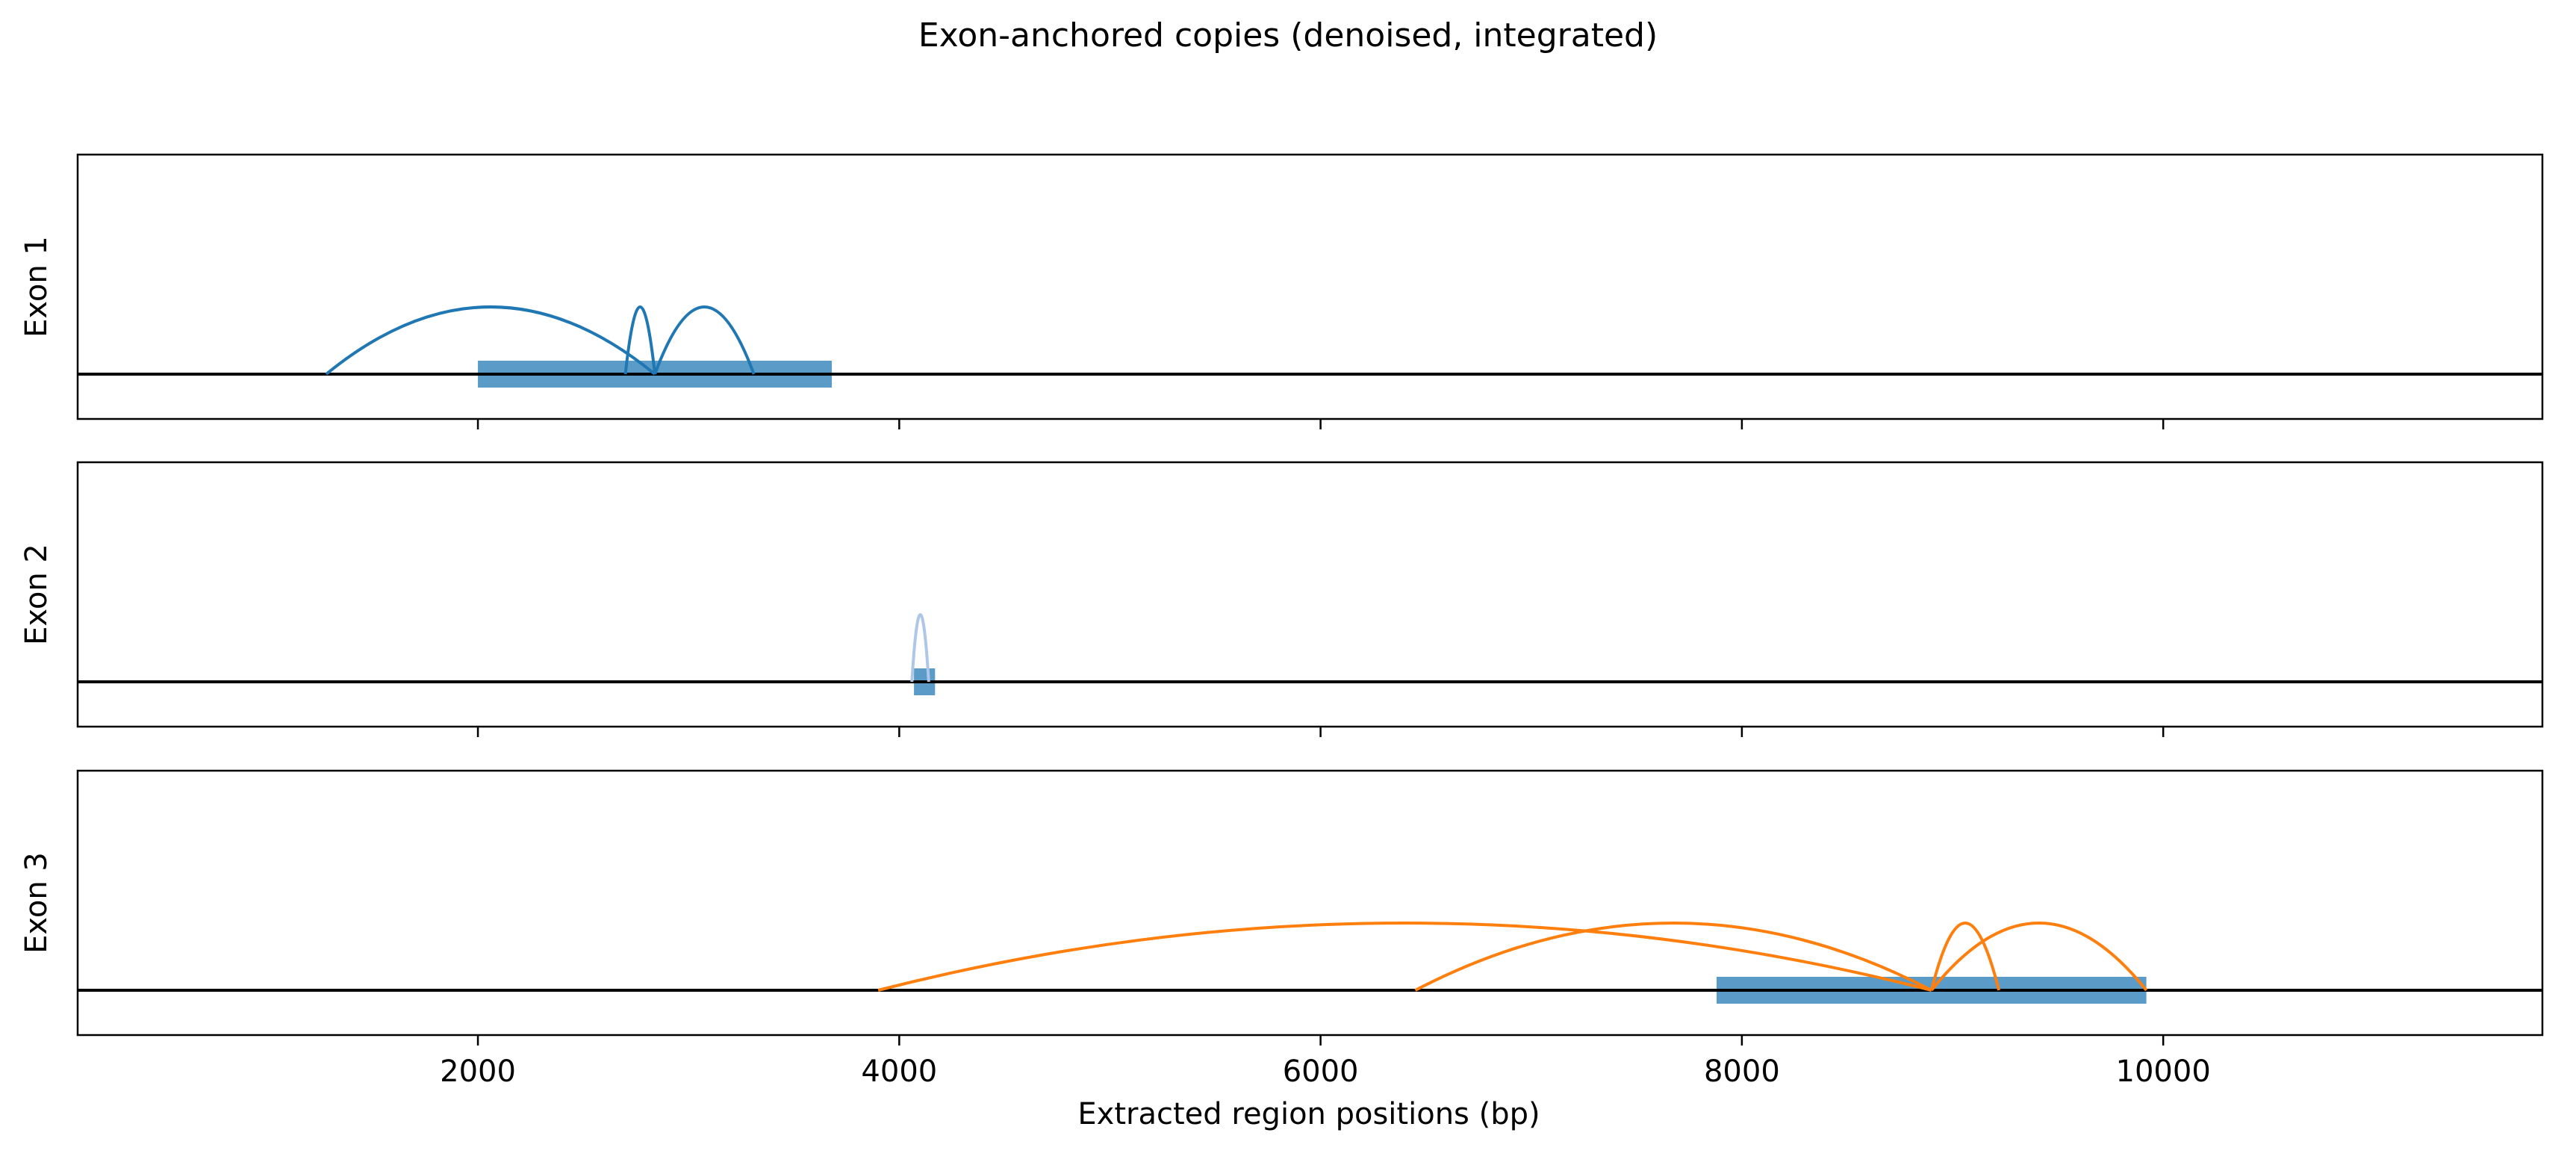 The width and height of the screenshot is (2576, 1165). I want to click on x-tick-label: 4000, so click(899, 1071).